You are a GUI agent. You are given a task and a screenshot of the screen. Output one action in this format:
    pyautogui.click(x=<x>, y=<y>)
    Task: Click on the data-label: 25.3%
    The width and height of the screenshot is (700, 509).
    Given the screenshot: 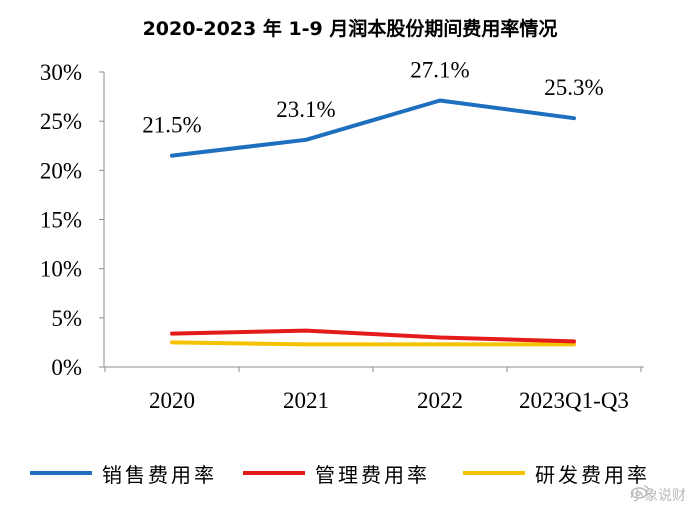 What is the action you would take?
    pyautogui.click(x=573, y=87)
    